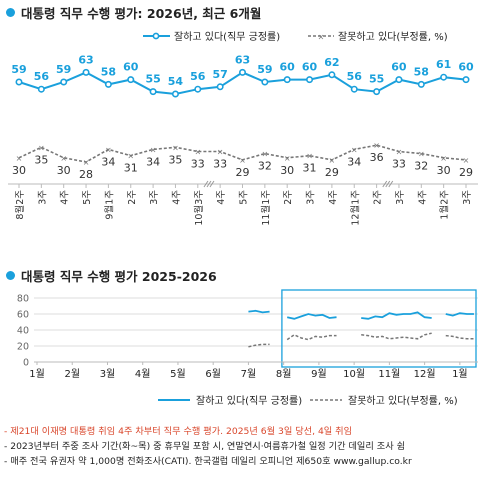 This screenshot has width=484, height=479. I want to click on x-tick-label: 3월, so click(108, 374).